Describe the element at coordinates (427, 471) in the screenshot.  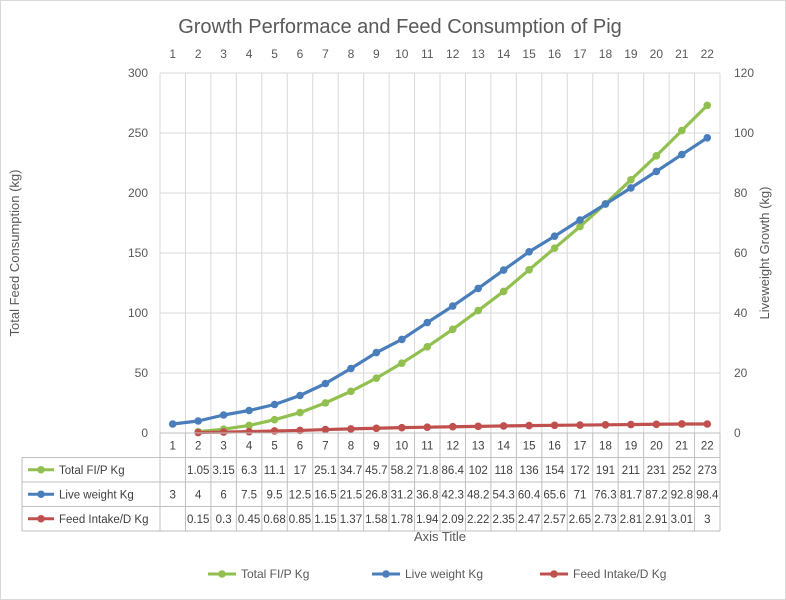
I see `table-value: 71.8` at that location.